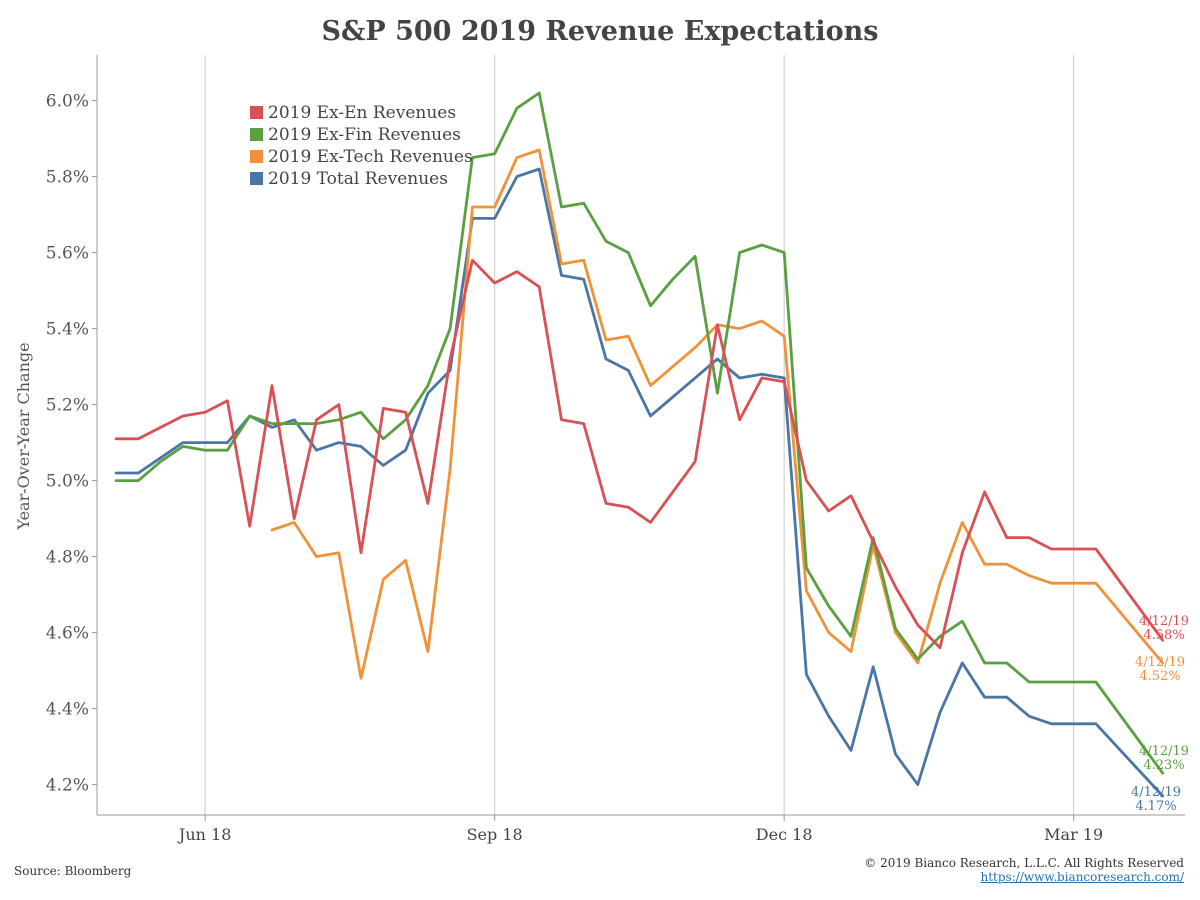 The image size is (1200, 900). I want to click on x-tick-label: Mar 19, so click(1073, 834).